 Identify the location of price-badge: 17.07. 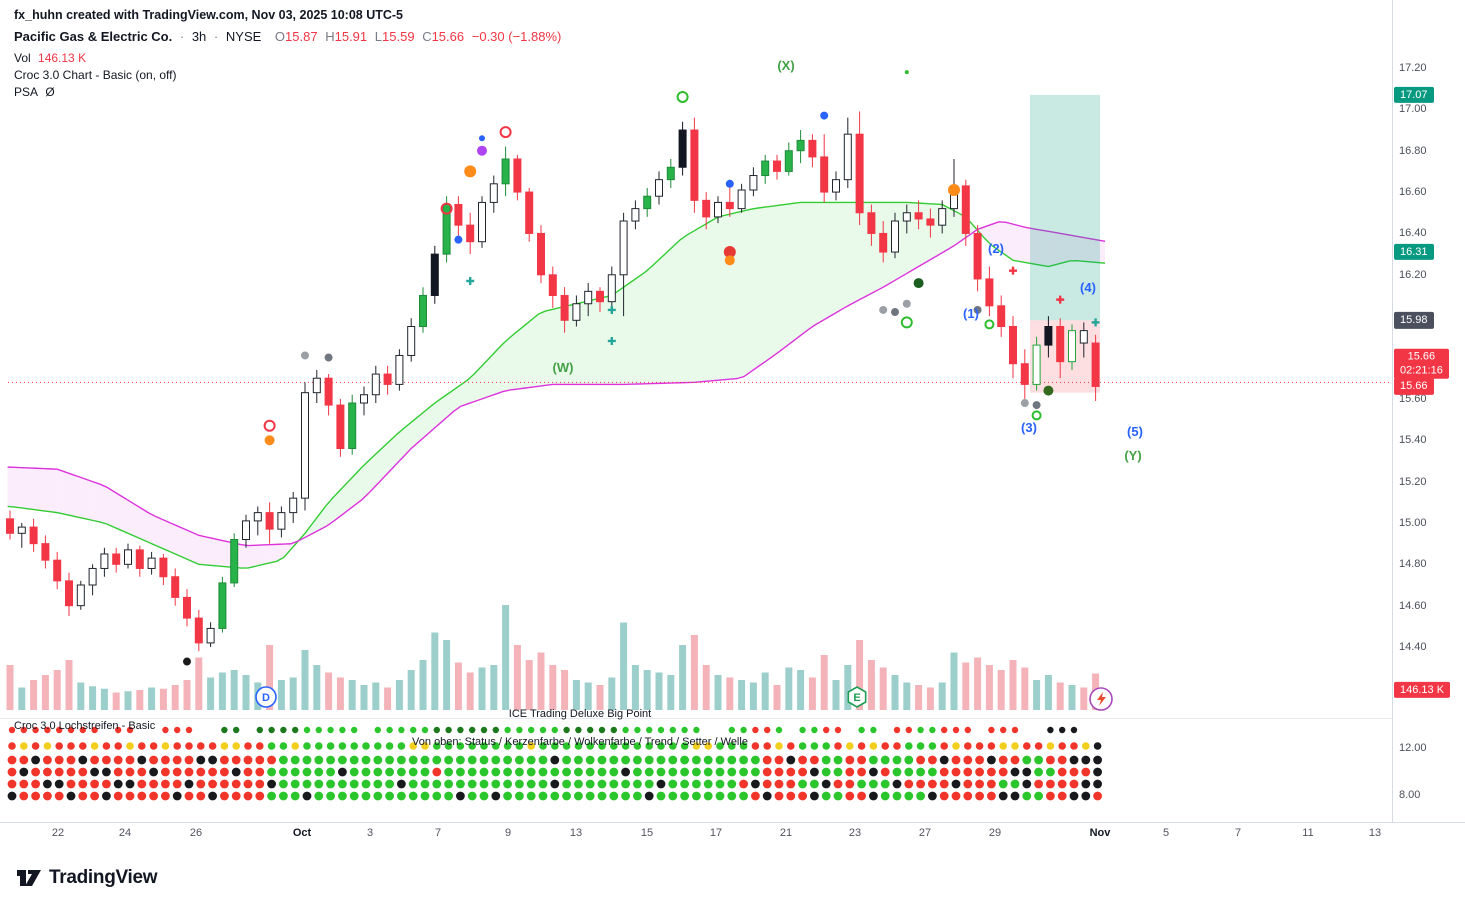
(1414, 95).